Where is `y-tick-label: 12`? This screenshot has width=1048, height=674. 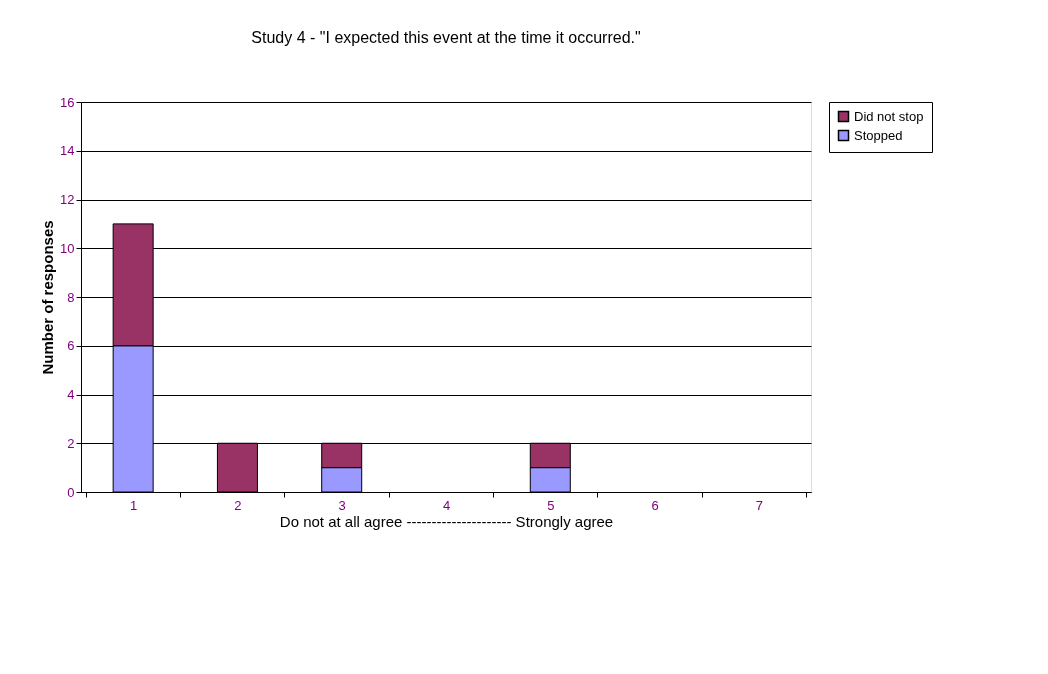
y-tick-label: 12 is located at coordinates (67, 199).